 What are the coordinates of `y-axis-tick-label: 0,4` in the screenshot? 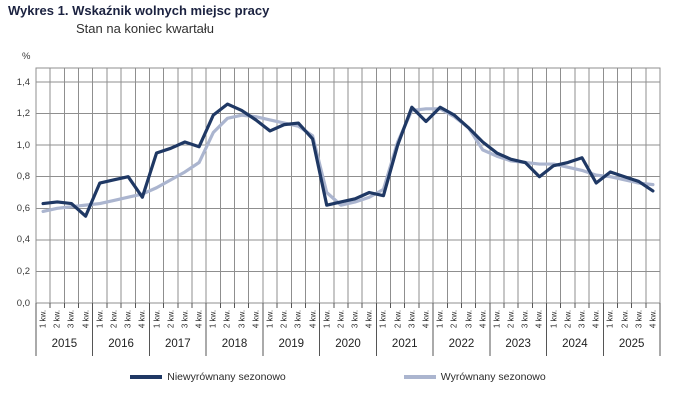 It's located at (23, 240).